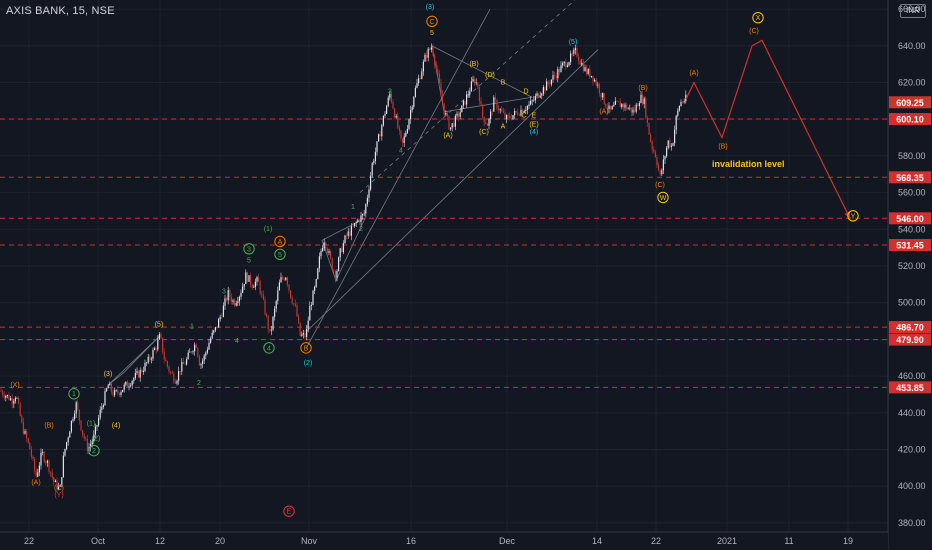 This screenshot has width=932, height=550. I want to click on wave-label: (C), so click(484, 132).